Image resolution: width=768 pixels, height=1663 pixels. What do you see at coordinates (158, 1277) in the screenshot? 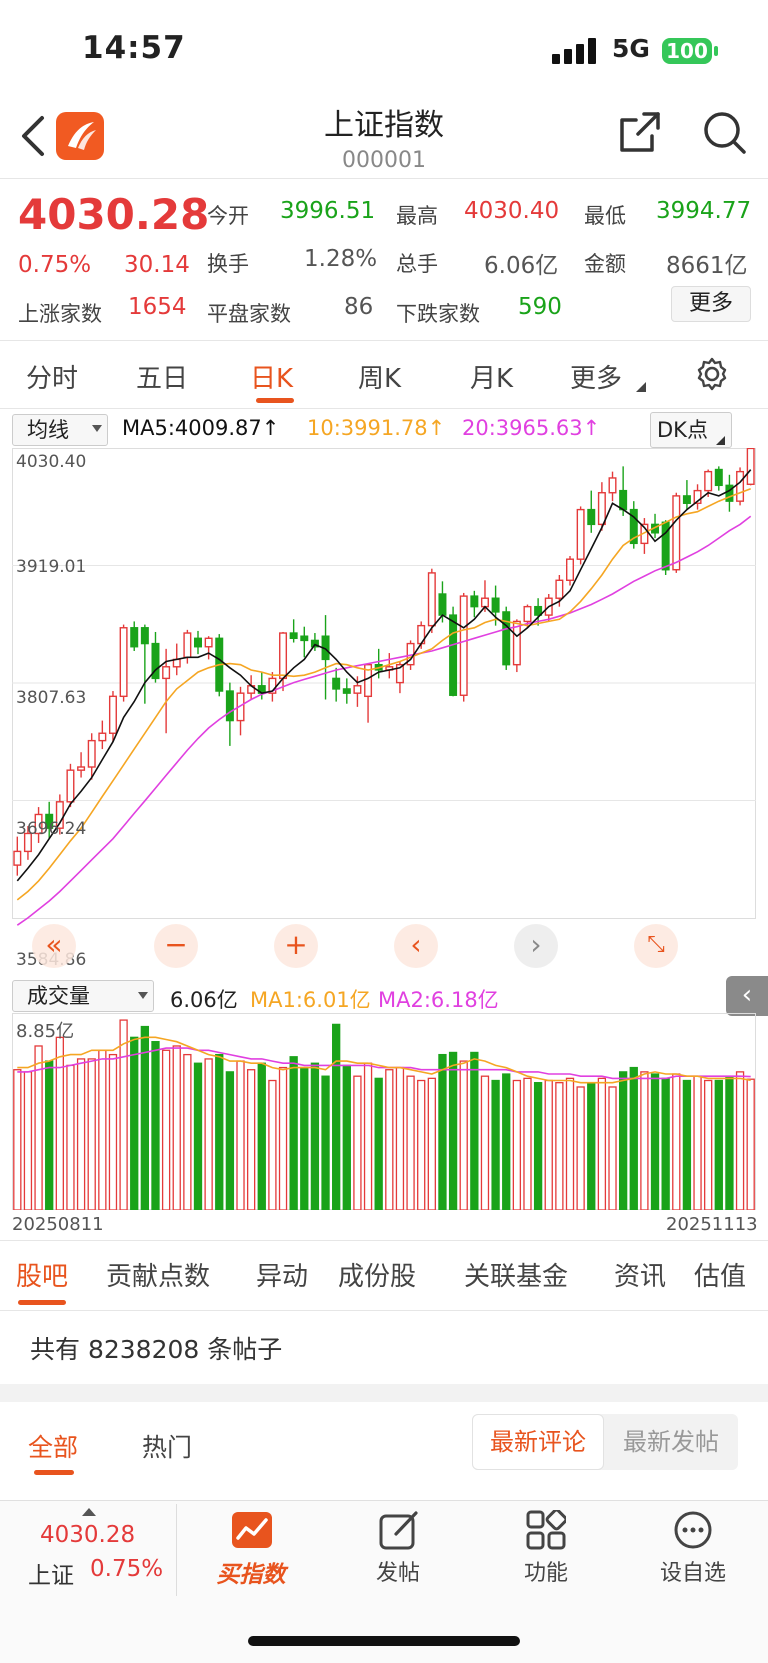
I see `tab-contribution: 贡献点数` at bounding box center [158, 1277].